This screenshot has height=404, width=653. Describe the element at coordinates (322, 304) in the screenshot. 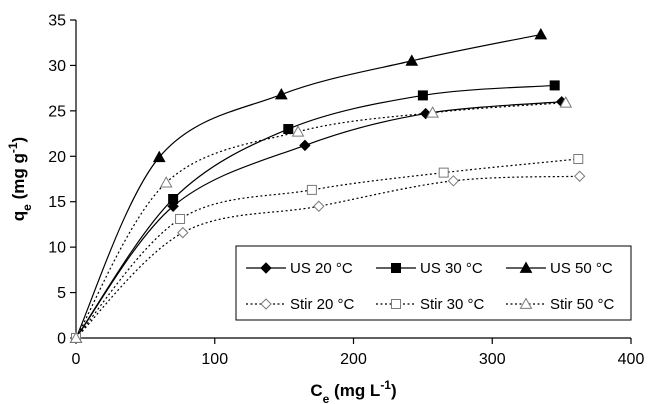

I see `legend-label: Stir 20 °C` at that location.